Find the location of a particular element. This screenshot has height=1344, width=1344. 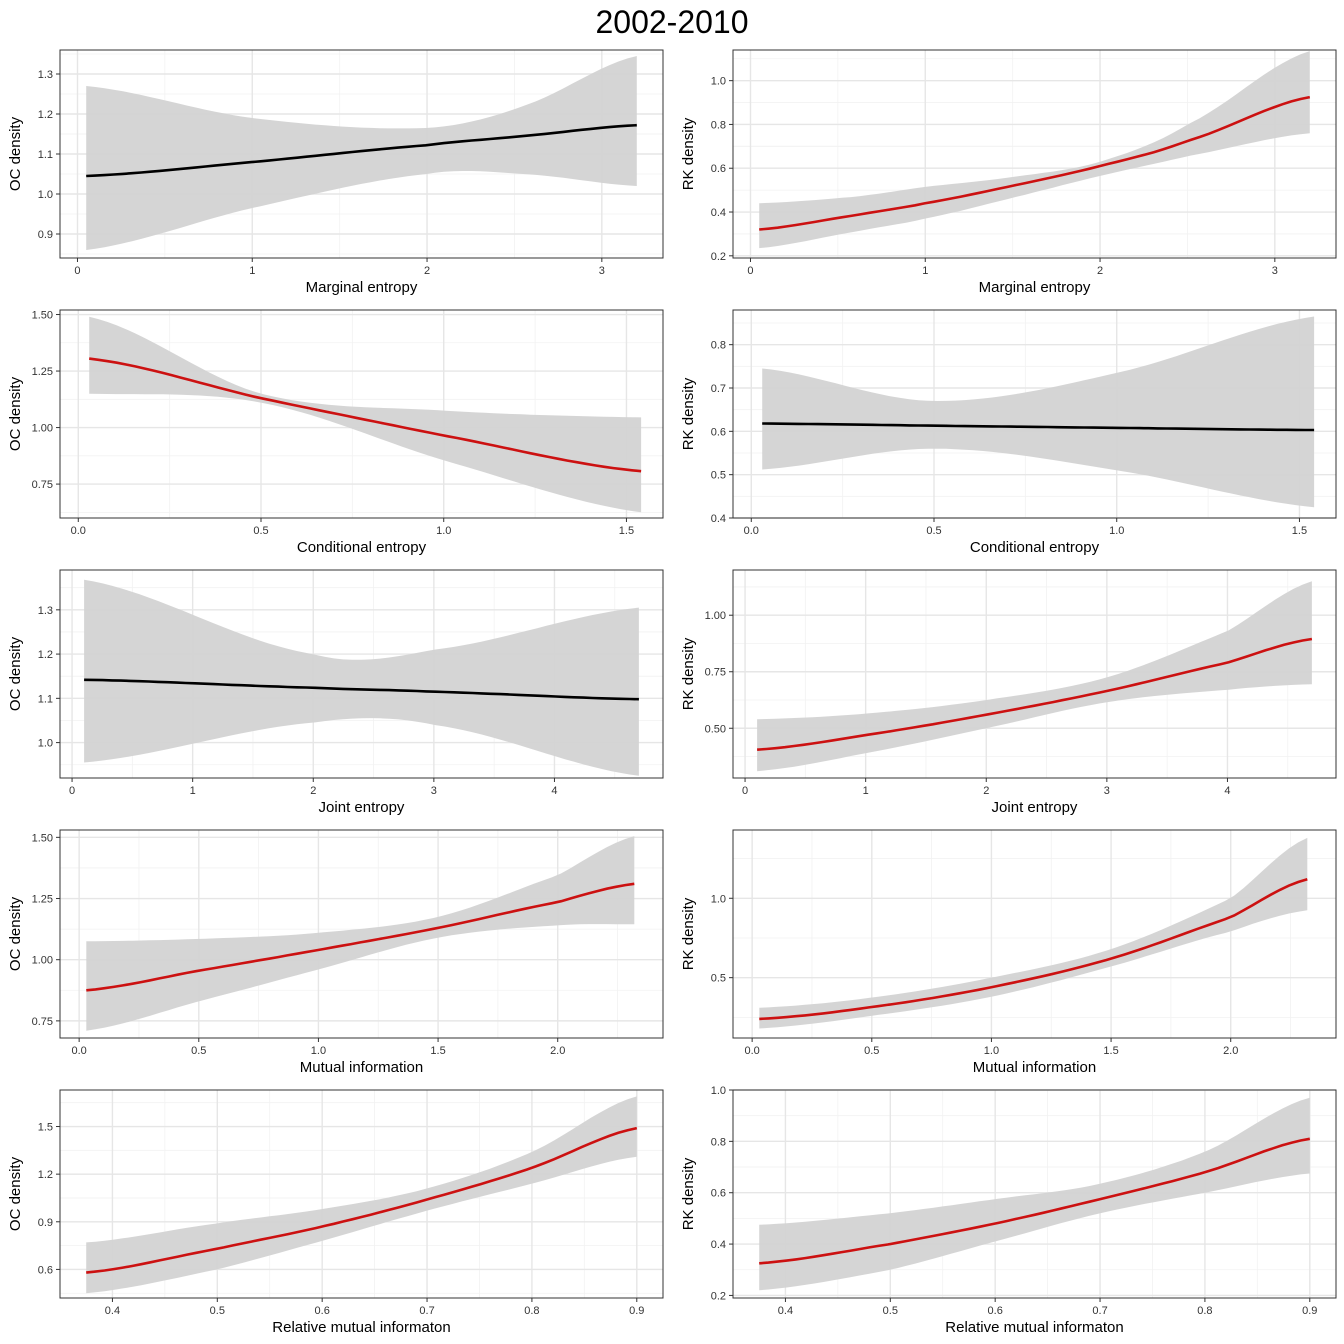

y-tick-label: 1.3 is located at coordinates (45, 75).